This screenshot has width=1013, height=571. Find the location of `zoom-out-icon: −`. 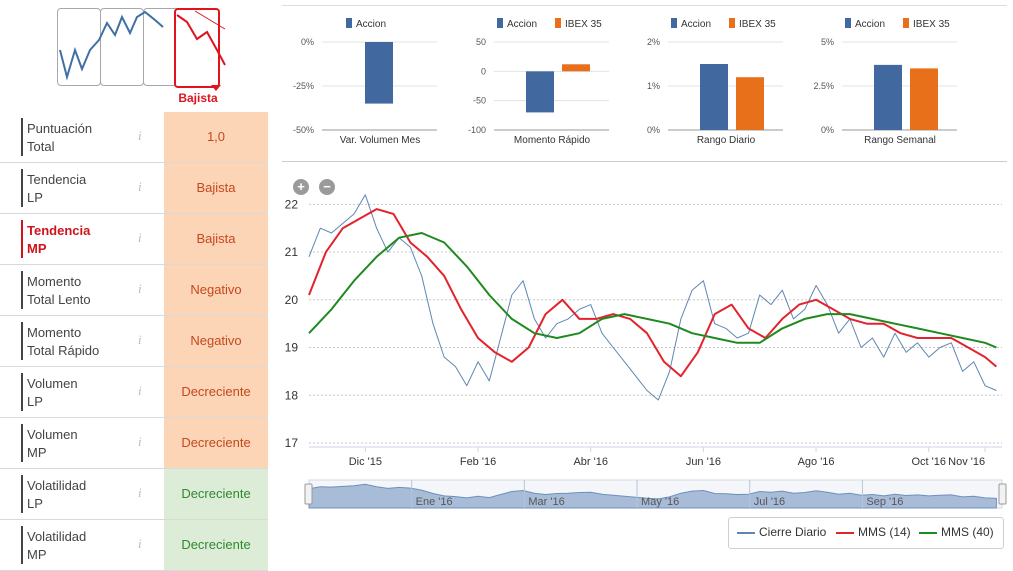

zoom-out-icon: − is located at coordinates (327, 187).